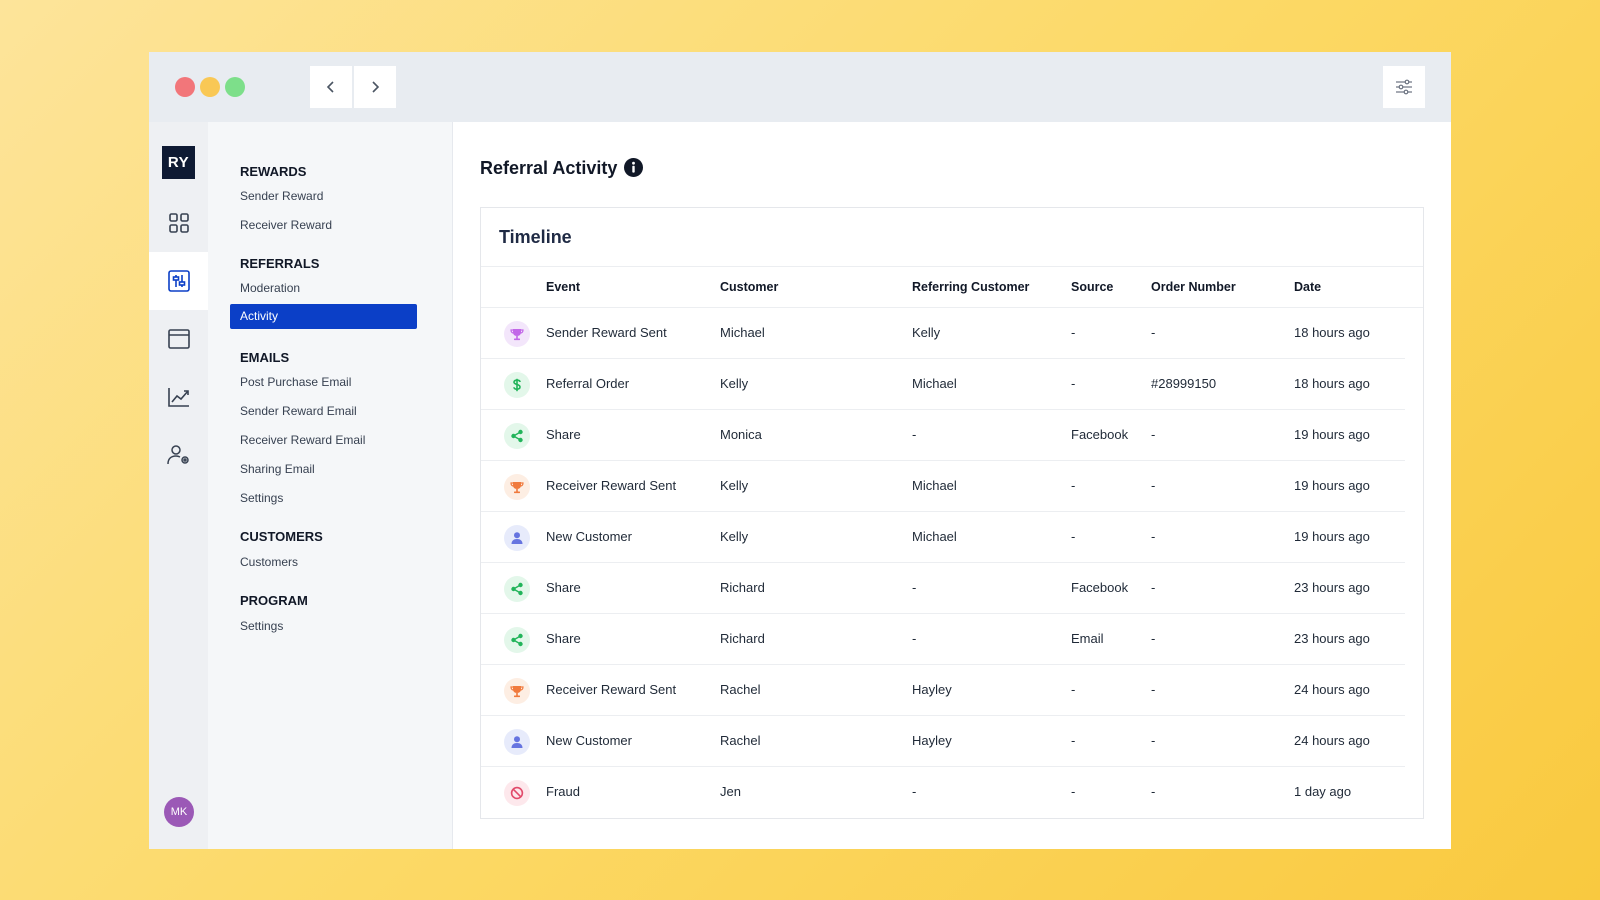 Image resolution: width=1600 pixels, height=900 pixels. What do you see at coordinates (286, 225) in the screenshot?
I see `sidebar-item-receiver-reward: Receiver Reward` at bounding box center [286, 225].